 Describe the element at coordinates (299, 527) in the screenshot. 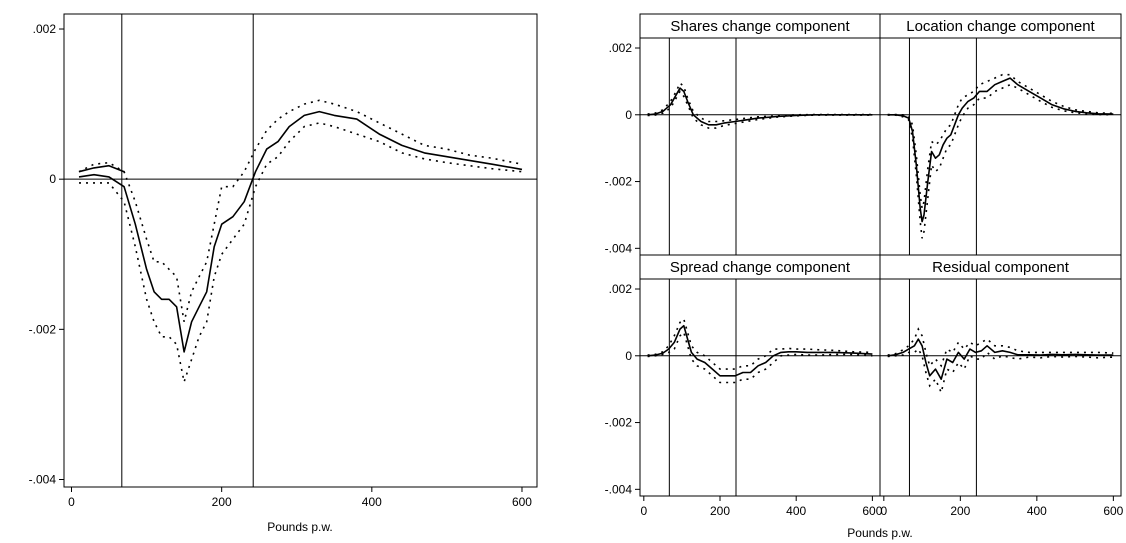

I see `x-axis-title-left: Pounds p.w.` at that location.